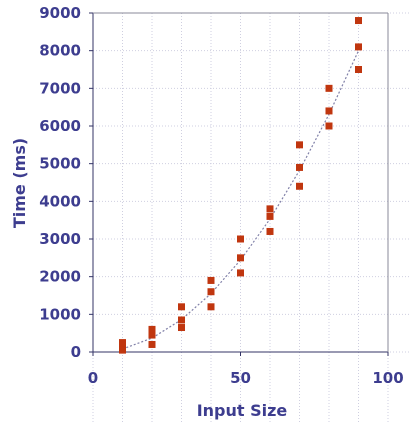 The width and height of the screenshot is (411, 424). What do you see at coordinates (60, 51) in the screenshot?
I see `y-tick-label: 8000` at bounding box center [60, 51].